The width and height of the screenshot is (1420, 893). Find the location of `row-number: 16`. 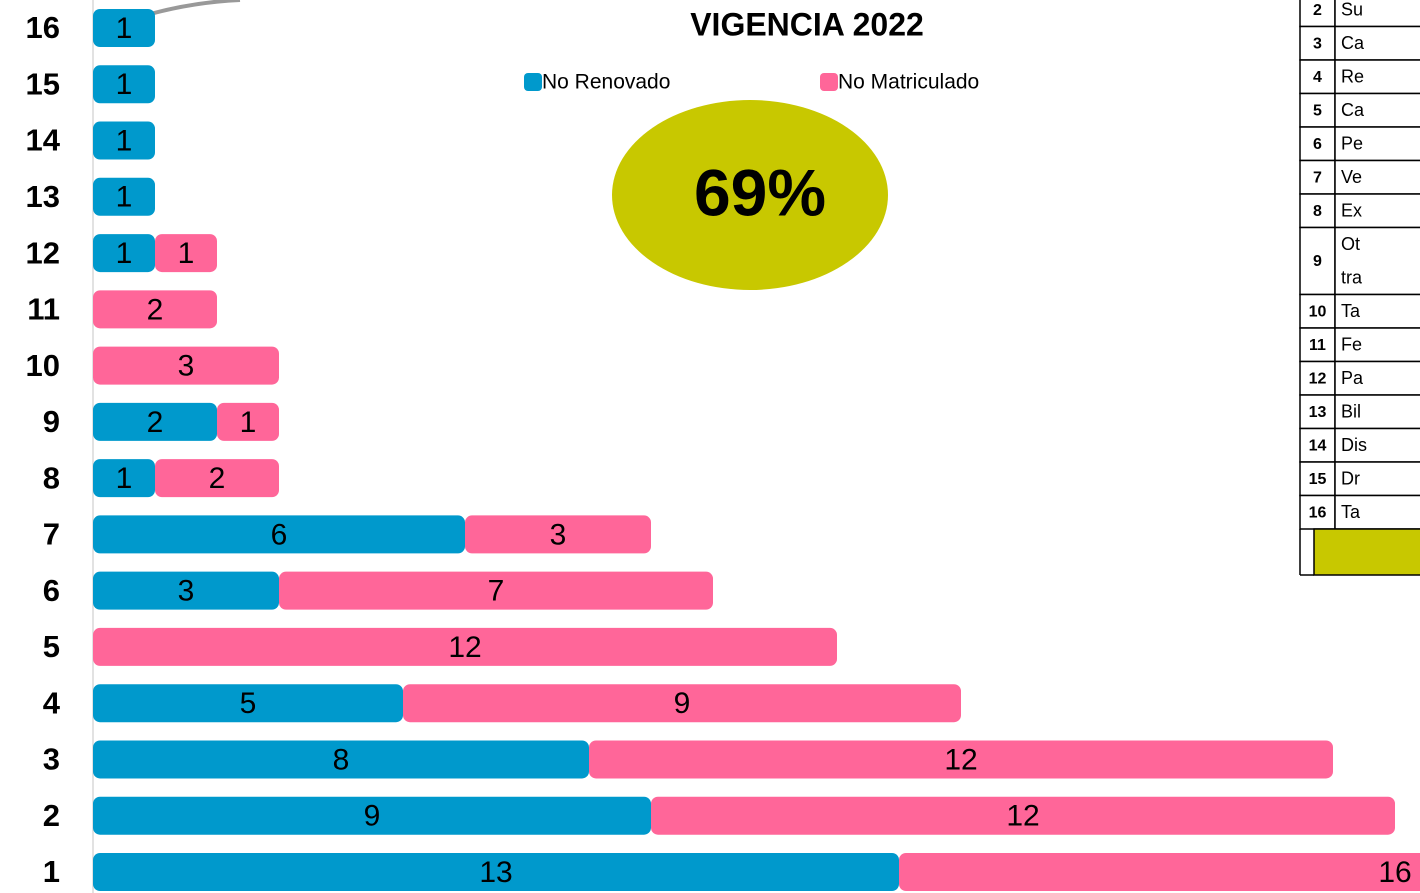

row-number: 16 is located at coordinates (1318, 512).